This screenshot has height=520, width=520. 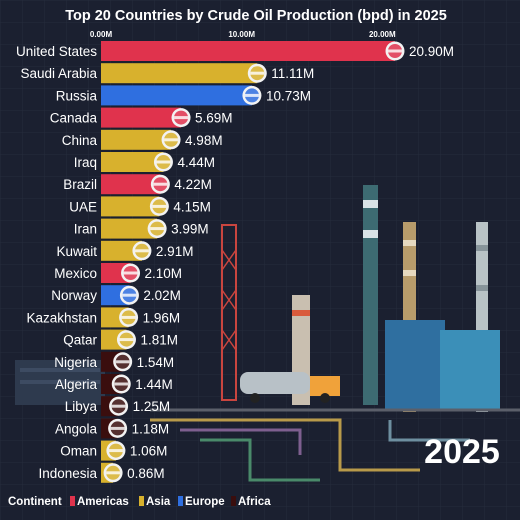 I want to click on x-tick-label: 0.00M, so click(x=101, y=34).